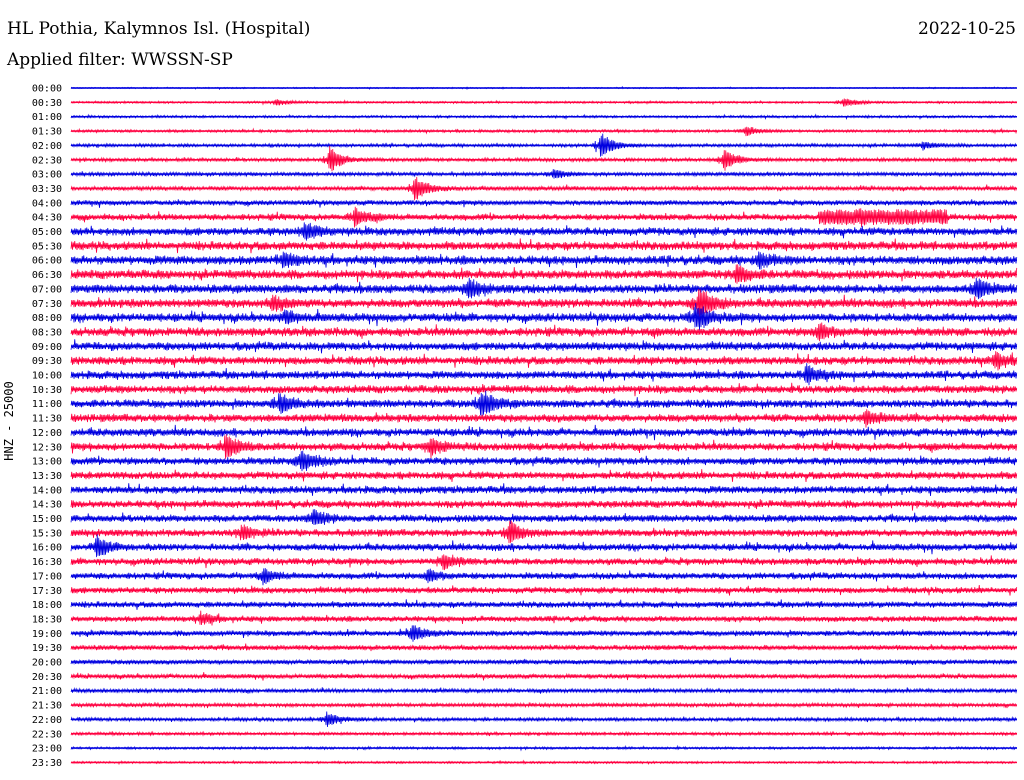 The width and height of the screenshot is (1024, 780). I want to click on time-tick-label: 14:30, so click(47, 505).